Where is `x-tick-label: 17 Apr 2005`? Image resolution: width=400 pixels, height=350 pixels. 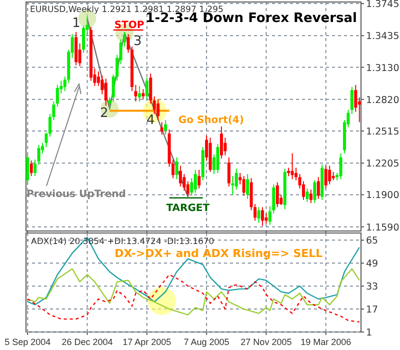
x-tick-label: 17 Apr 2005 is located at coordinates (147, 342).